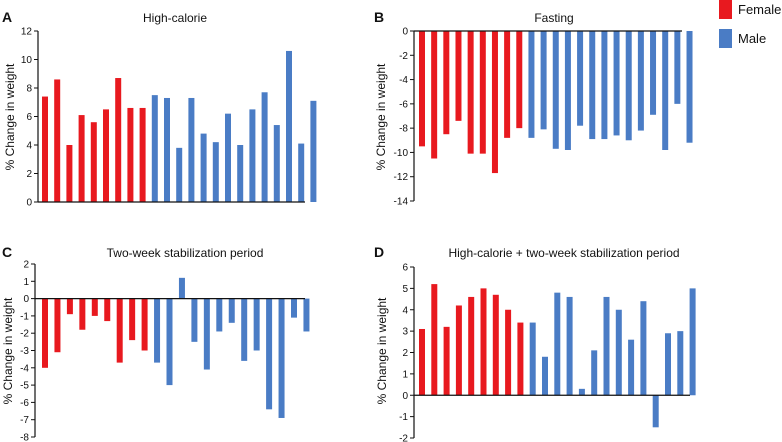 This screenshot has width=782, height=442. What do you see at coordinates (26, 282) in the screenshot?
I see `panel-c-y-tick-label: 1` at bounding box center [26, 282].